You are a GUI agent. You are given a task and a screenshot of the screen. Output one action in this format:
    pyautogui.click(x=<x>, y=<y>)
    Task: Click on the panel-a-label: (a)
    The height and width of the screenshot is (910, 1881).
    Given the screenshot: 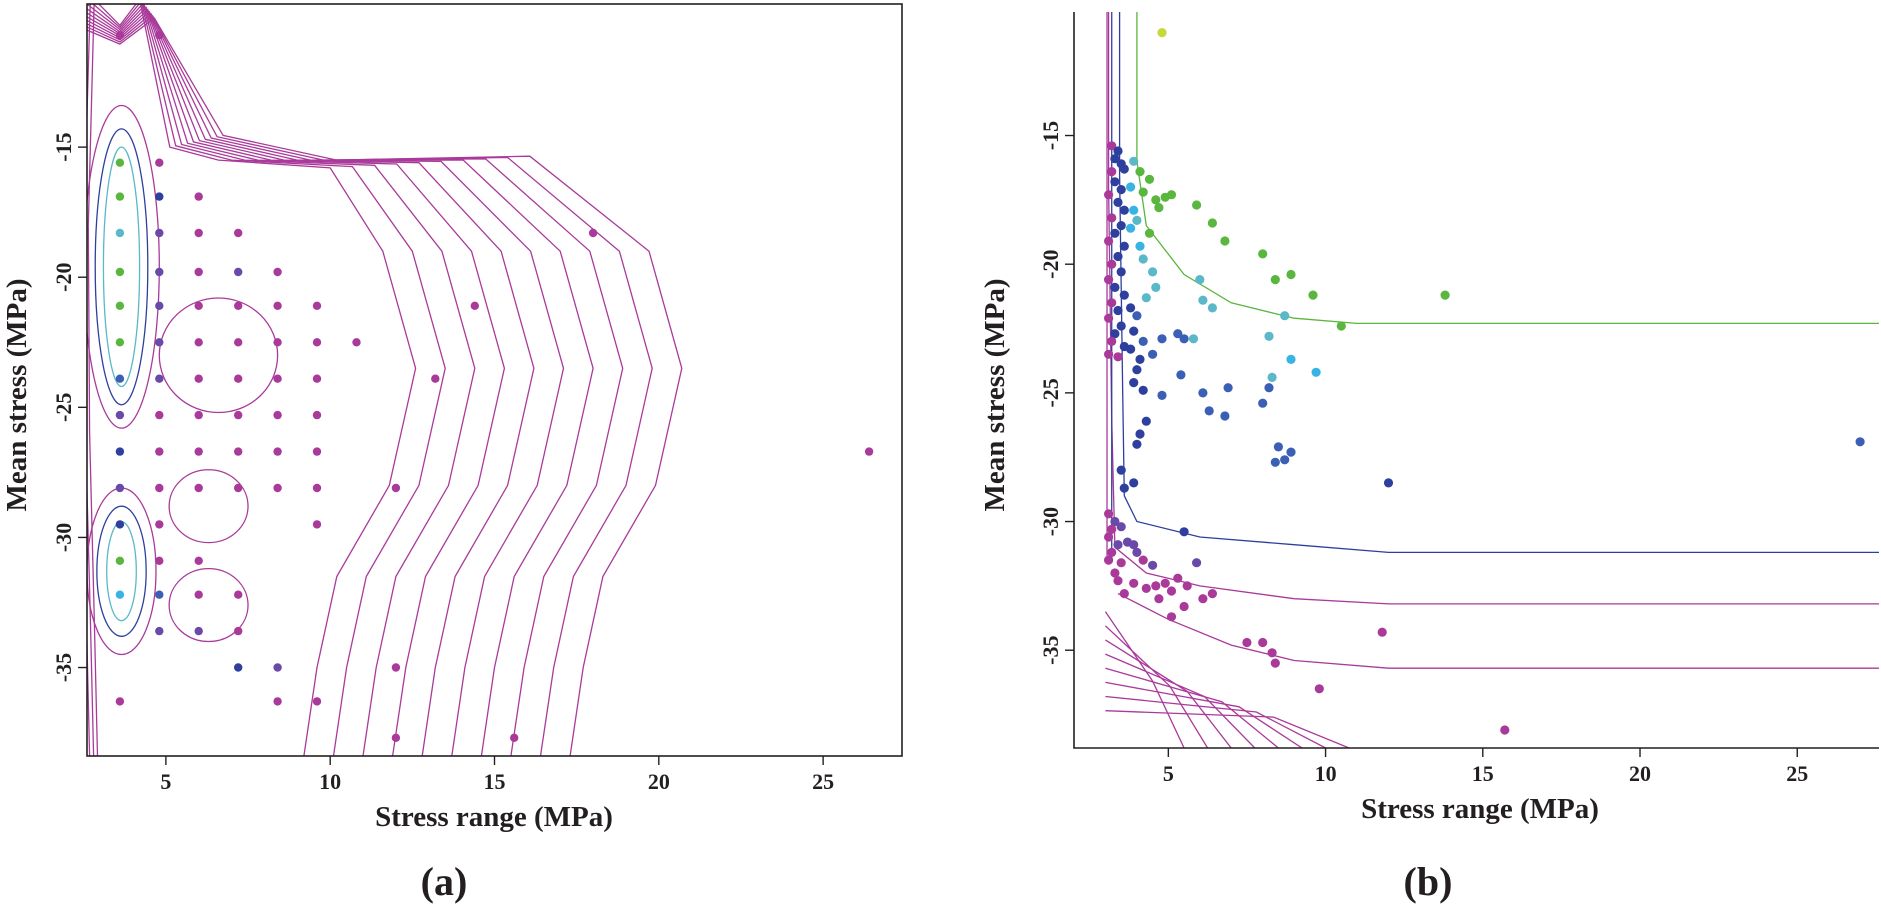 What is the action you would take?
    pyautogui.click(x=444, y=881)
    